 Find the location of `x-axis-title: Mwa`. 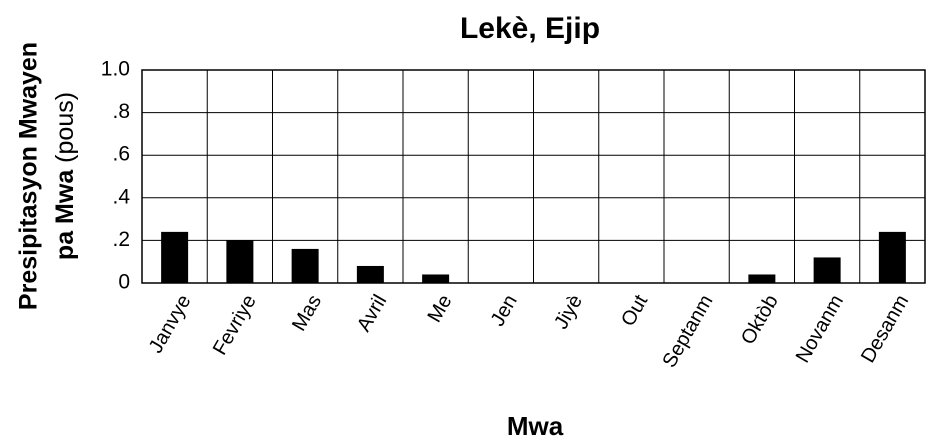

x-axis-title: Mwa is located at coordinates (535, 426).